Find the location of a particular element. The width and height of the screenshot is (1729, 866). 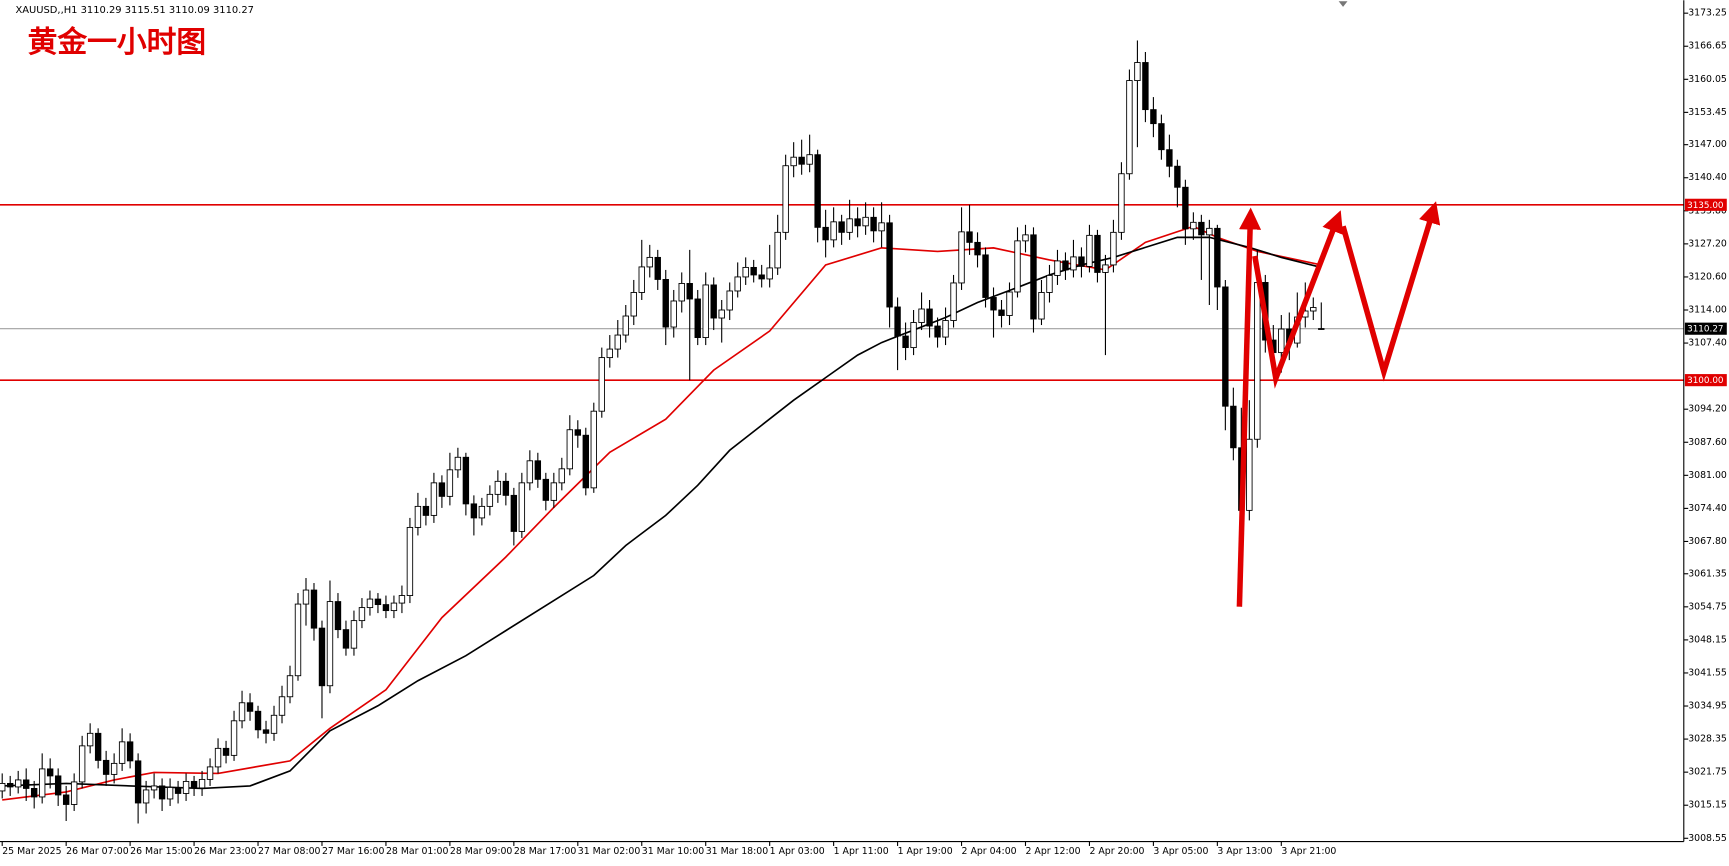

x-tick-label: 28 Mar 09:00 is located at coordinates (481, 851).